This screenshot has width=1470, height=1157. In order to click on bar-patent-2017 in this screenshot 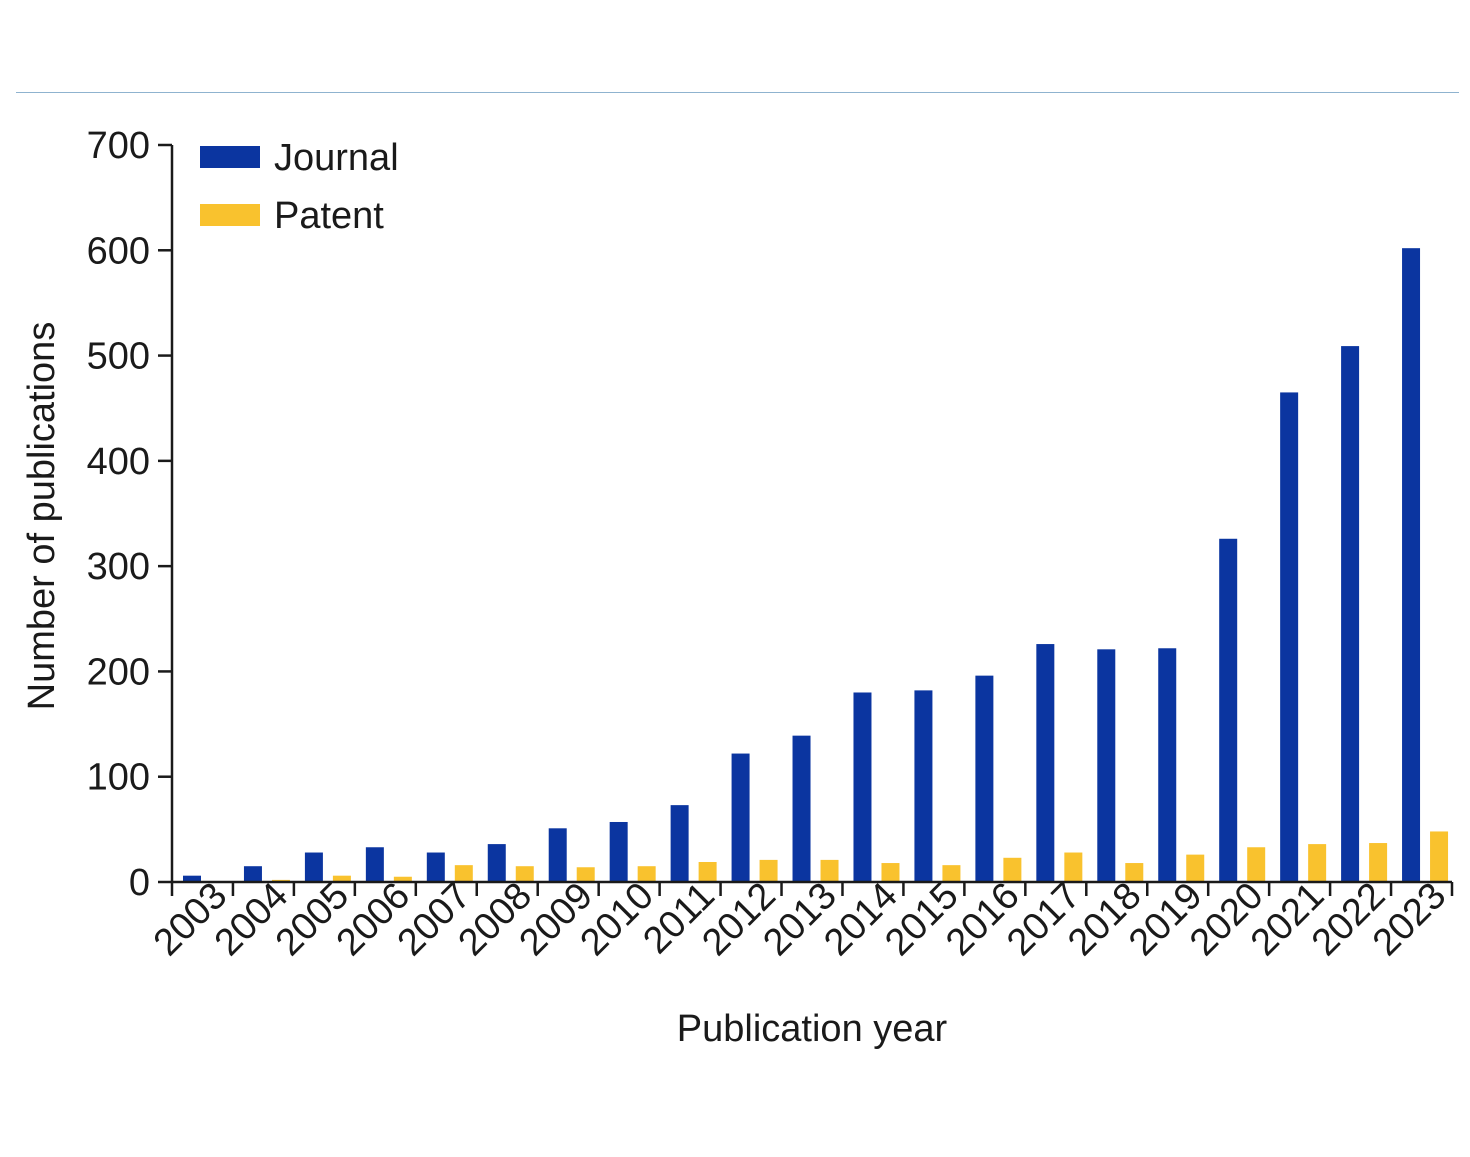, I will do `click(1073, 867)`.